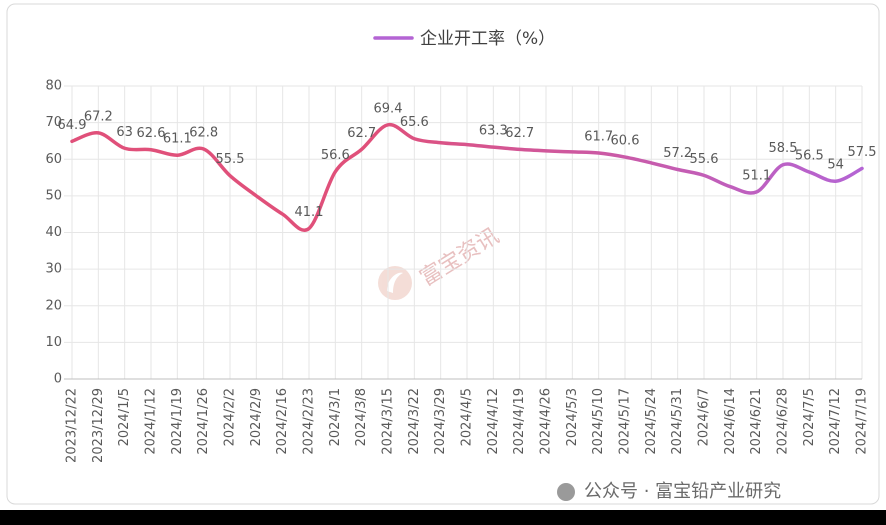 The height and width of the screenshot is (525, 886). Describe the element at coordinates (704, 159) in the screenshot. I see `data-label: 55.6` at that location.